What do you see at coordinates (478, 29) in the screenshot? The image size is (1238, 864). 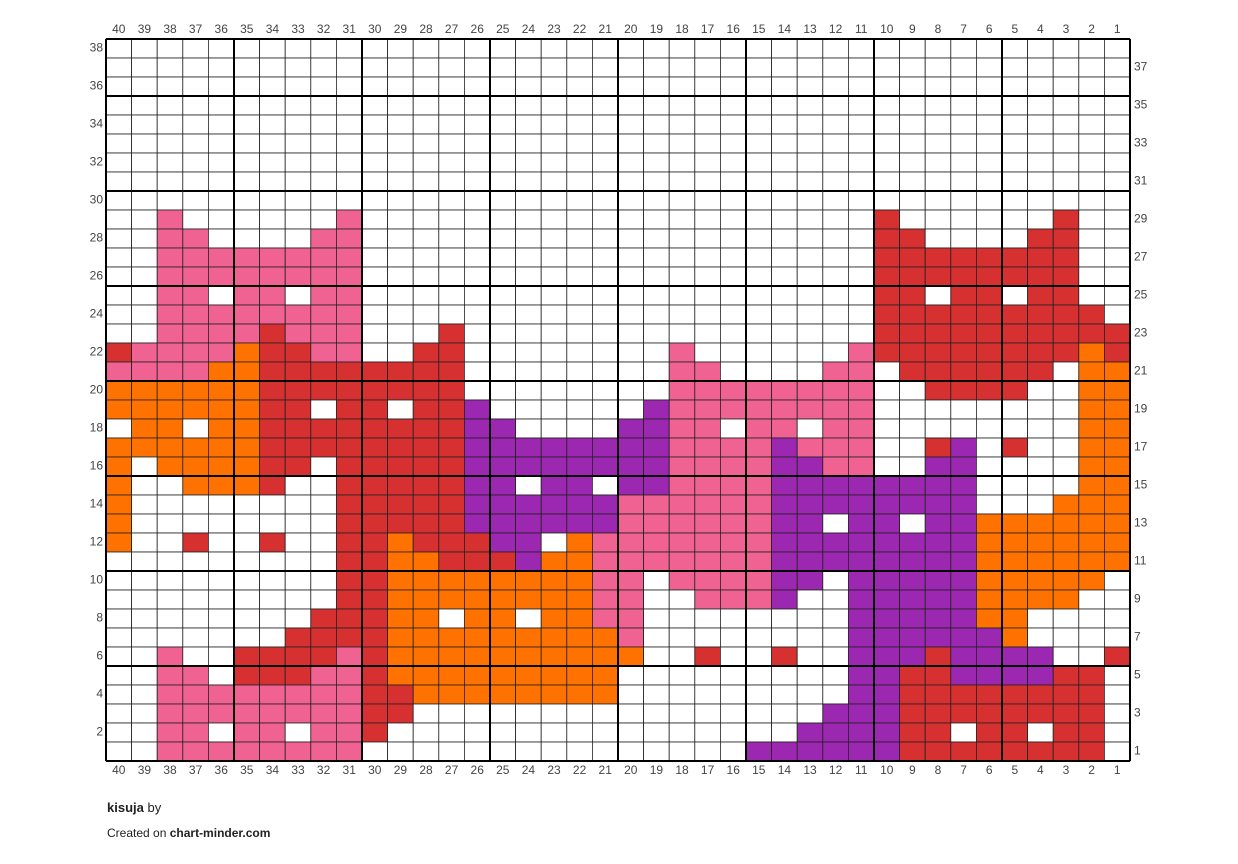 I see `column-number: 26` at bounding box center [478, 29].